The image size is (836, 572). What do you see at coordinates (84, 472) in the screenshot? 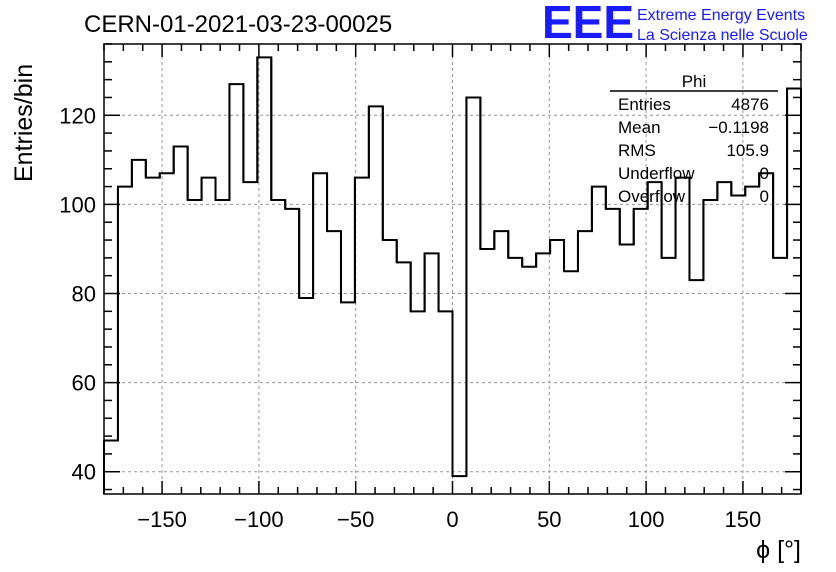
I see `y-tick-label: 40` at bounding box center [84, 472].